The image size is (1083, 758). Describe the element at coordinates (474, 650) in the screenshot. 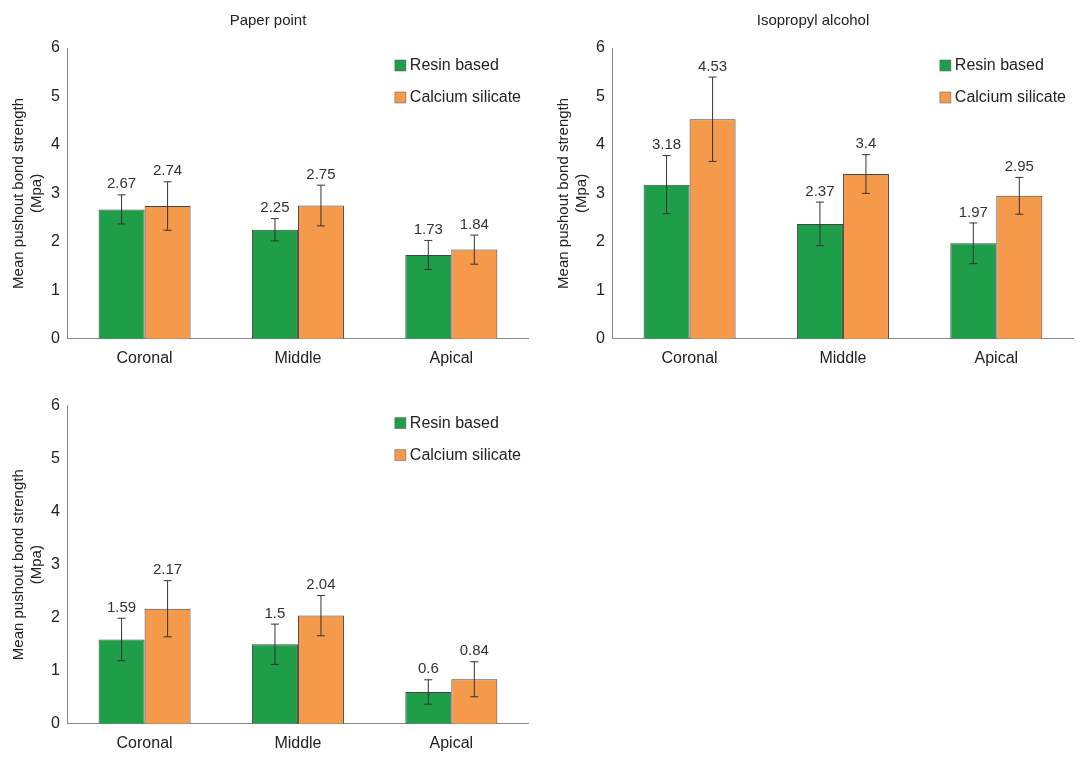

I see `data-label: 0.84` at that location.